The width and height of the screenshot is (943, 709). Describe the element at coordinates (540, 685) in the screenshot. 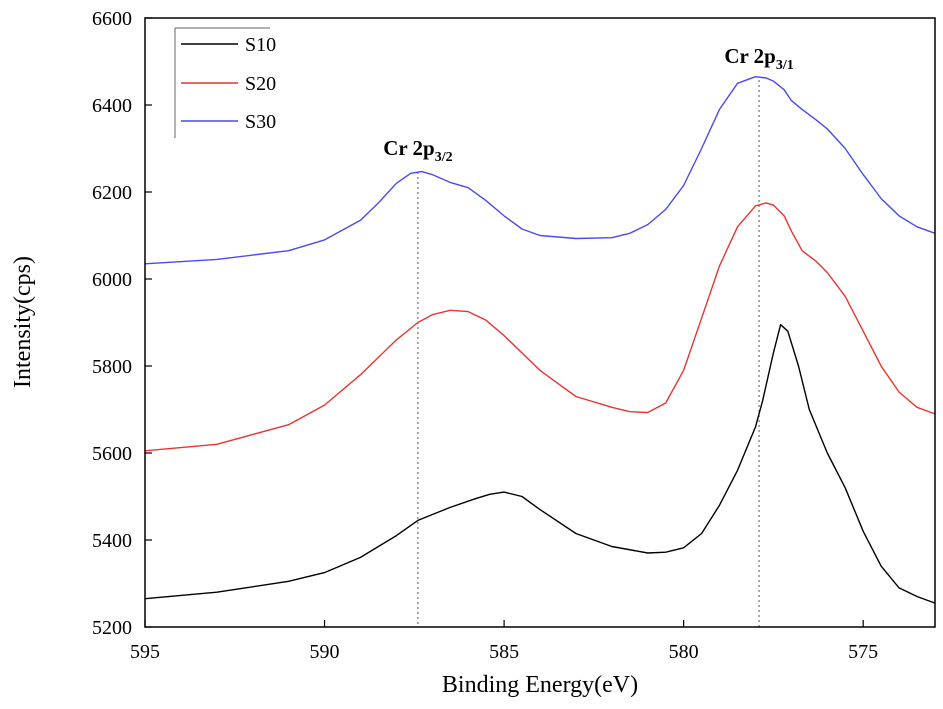

I see `x-axis-title: Binding Energy(eV)` at that location.